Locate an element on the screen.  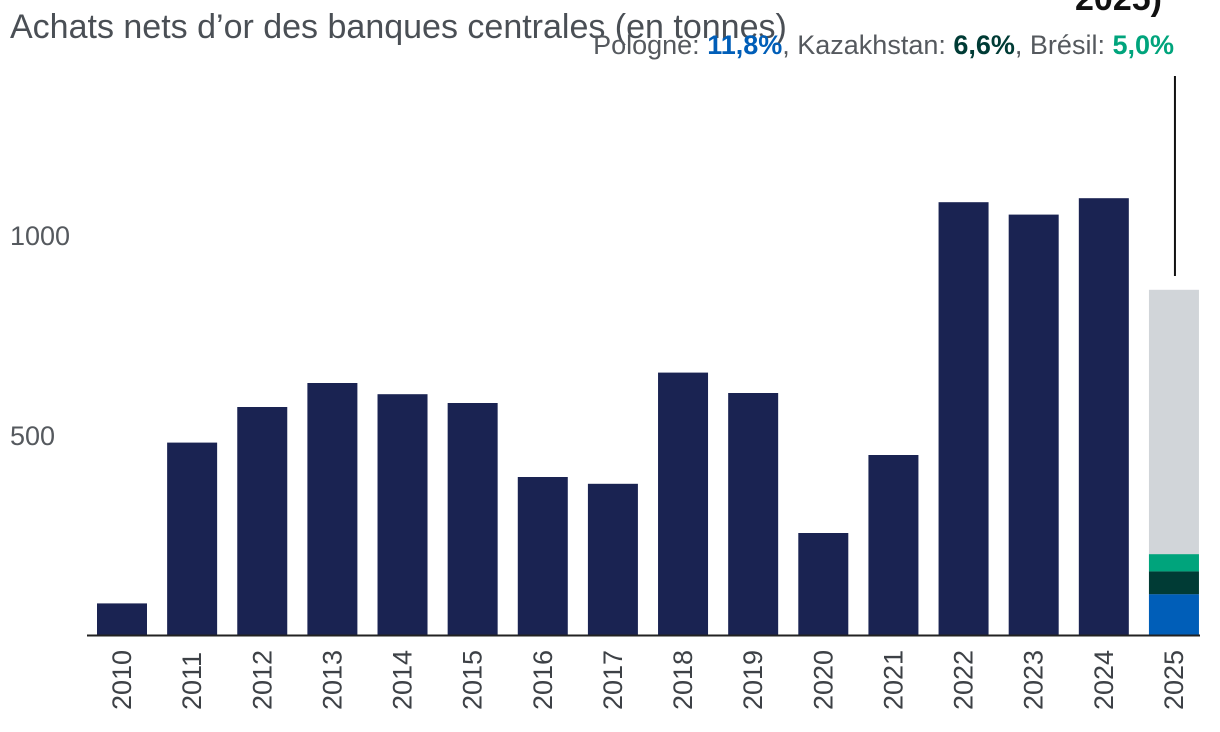
annot-kazakhstan-label: , Kazakhstan: is located at coordinates (868, 45).